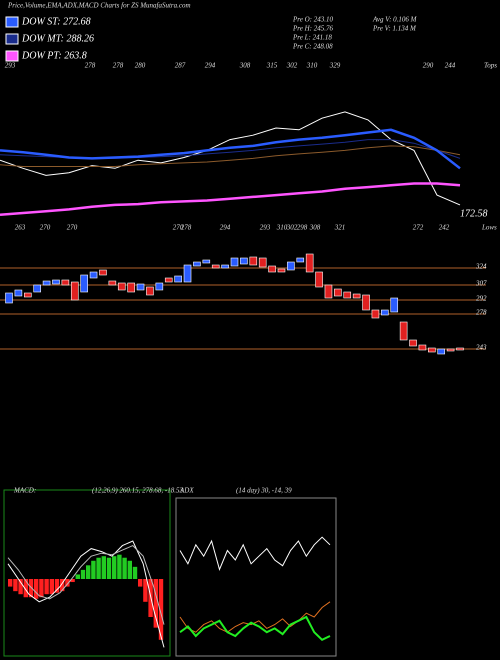 This screenshot has height=660, width=500. What do you see at coordinates (24, 491) in the screenshot?
I see `macd-title: MACD:` at bounding box center [24, 491].